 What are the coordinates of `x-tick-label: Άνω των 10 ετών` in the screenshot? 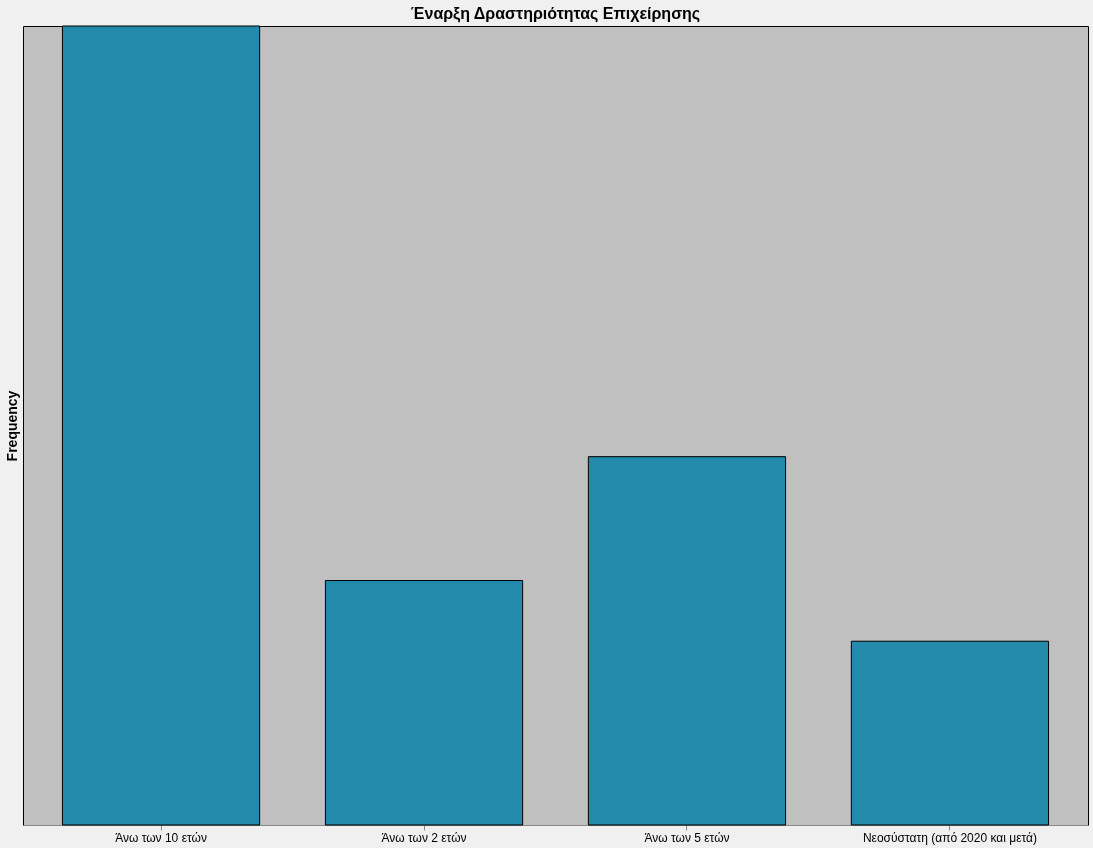 It's located at (161, 837).